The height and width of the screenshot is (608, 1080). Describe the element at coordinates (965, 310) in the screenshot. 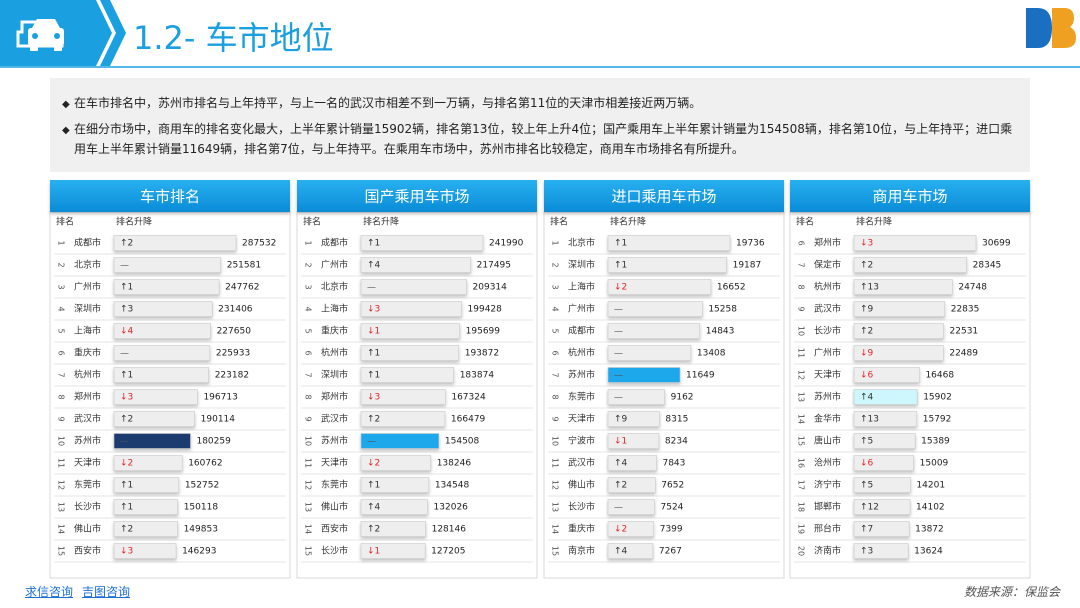

I see `value-label: 22835` at that location.